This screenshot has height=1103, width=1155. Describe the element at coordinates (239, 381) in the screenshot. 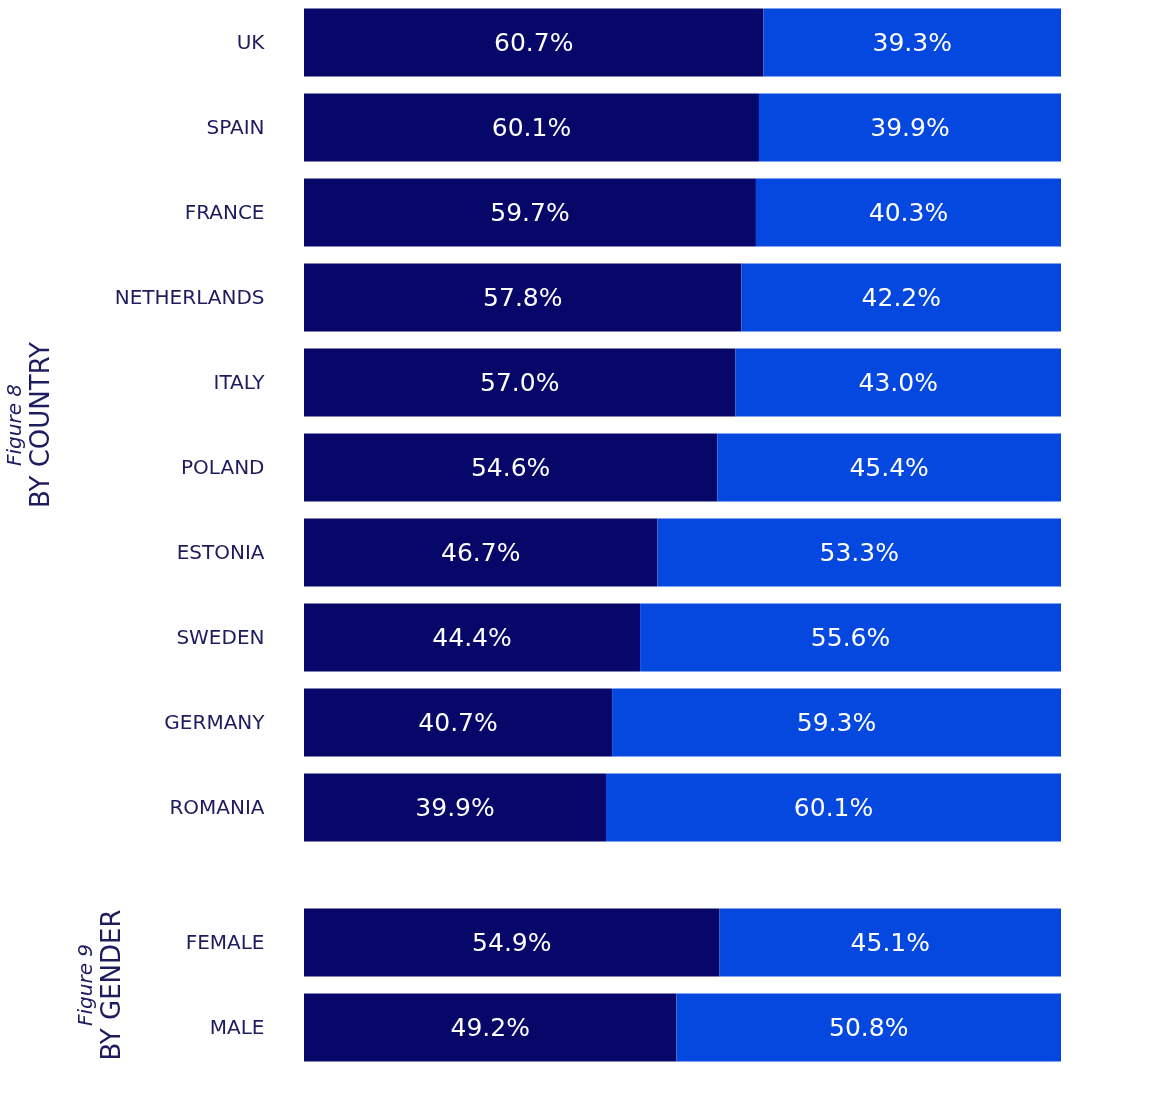

I see `y-tick-label: ITALY` at that location.